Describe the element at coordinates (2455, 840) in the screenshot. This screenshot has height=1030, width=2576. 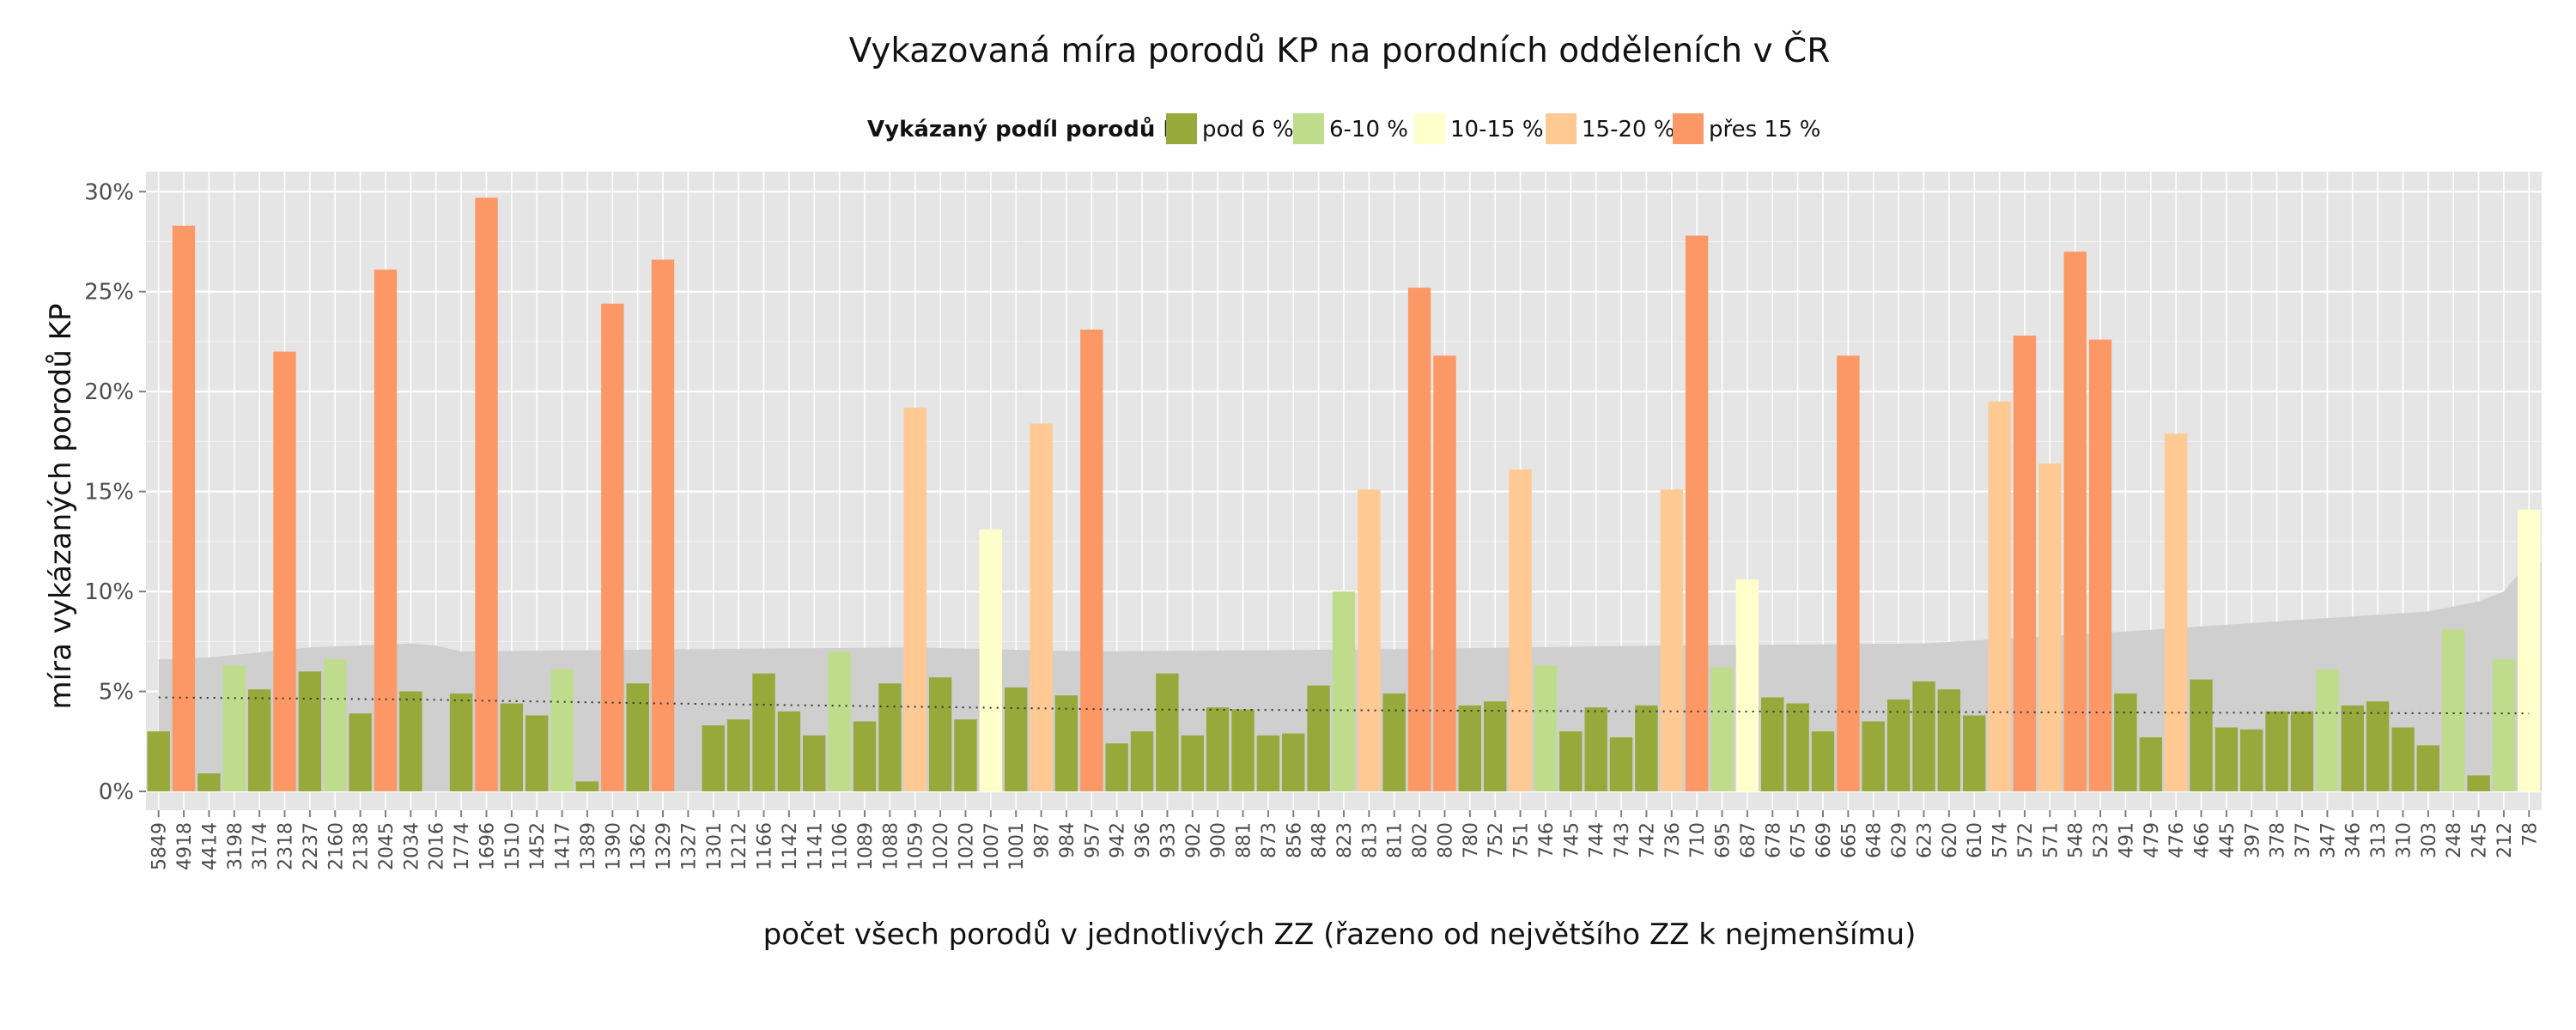
I see `x-tick-label: 248` at that location.